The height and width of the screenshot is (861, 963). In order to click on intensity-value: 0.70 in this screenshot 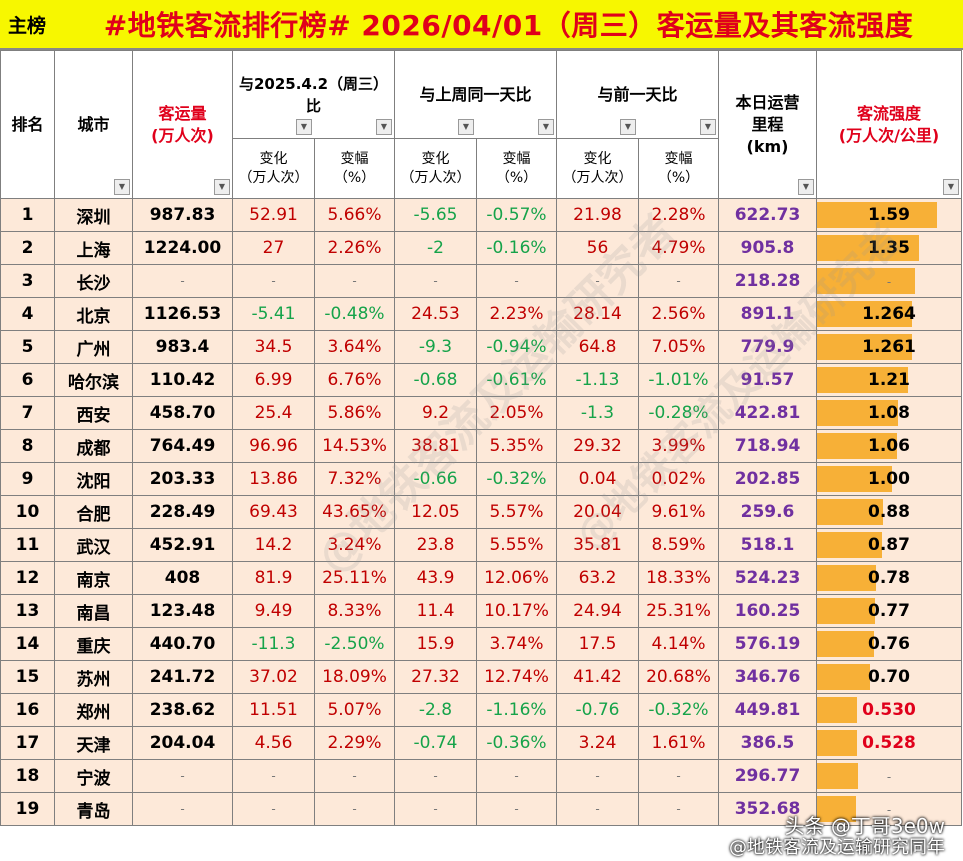, I will do `click(889, 677)`.